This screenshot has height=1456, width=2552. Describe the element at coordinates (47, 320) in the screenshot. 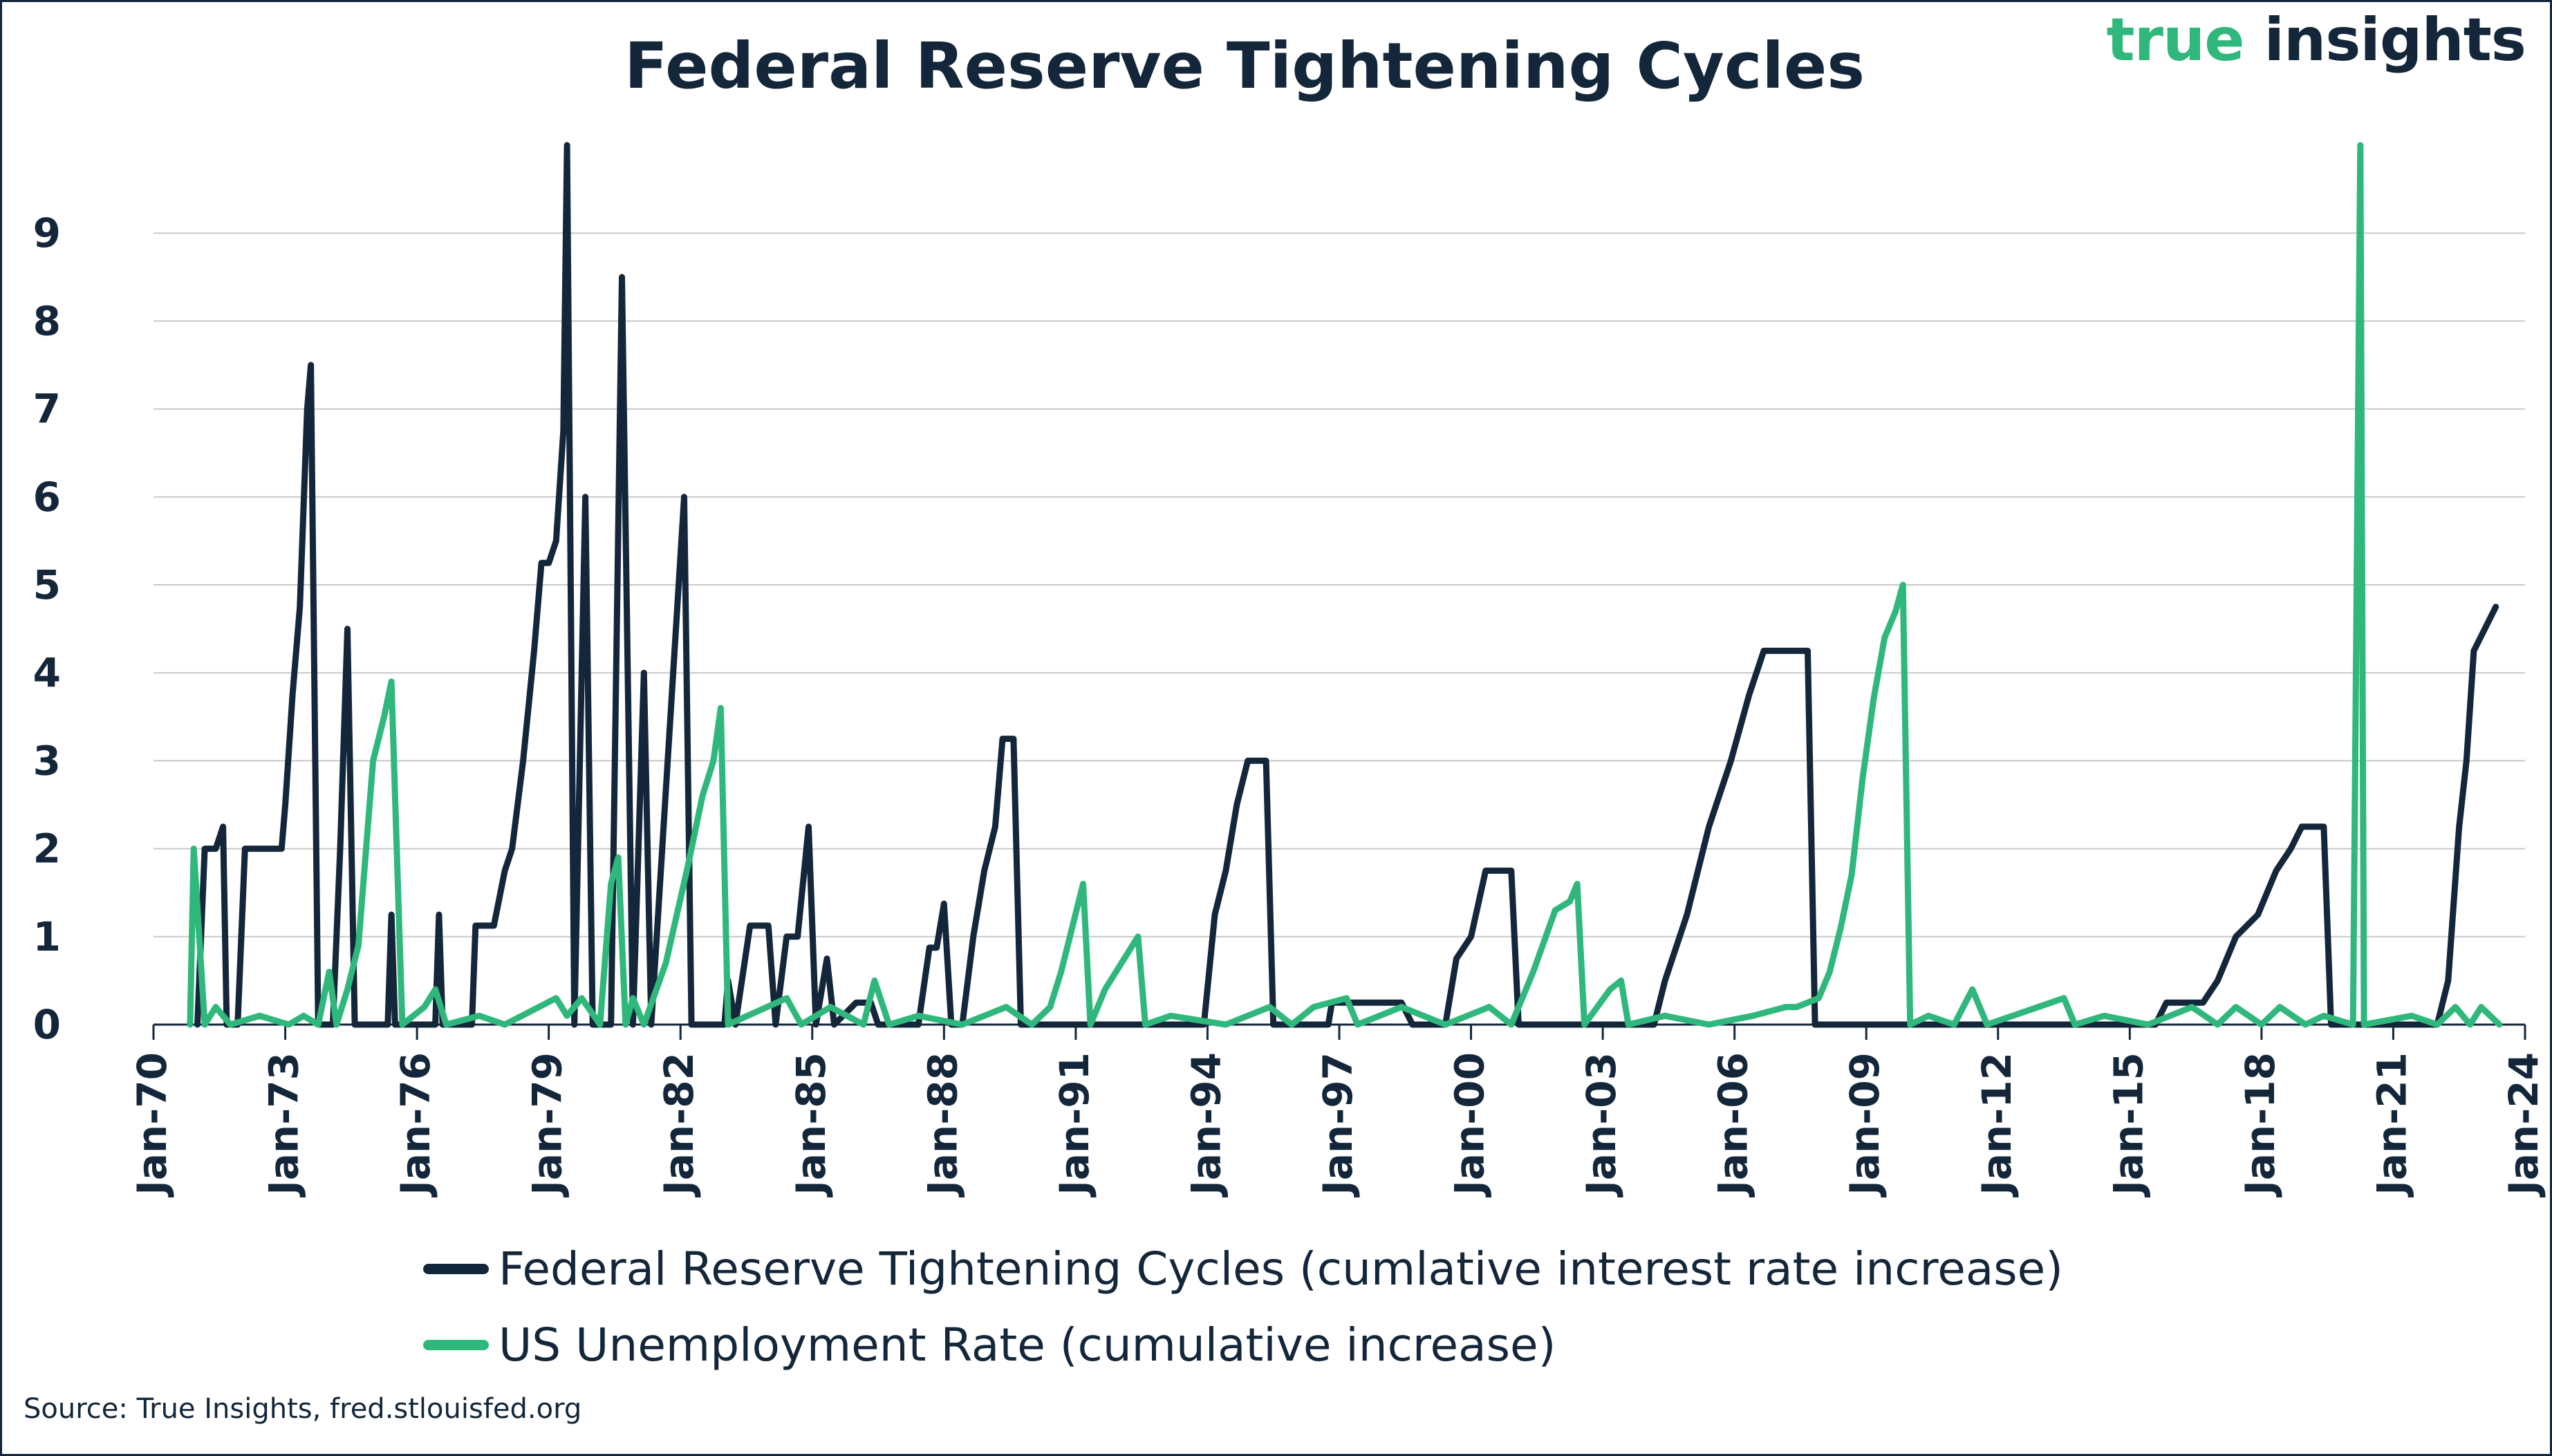

I see `y-tick-label: 8` at that location.